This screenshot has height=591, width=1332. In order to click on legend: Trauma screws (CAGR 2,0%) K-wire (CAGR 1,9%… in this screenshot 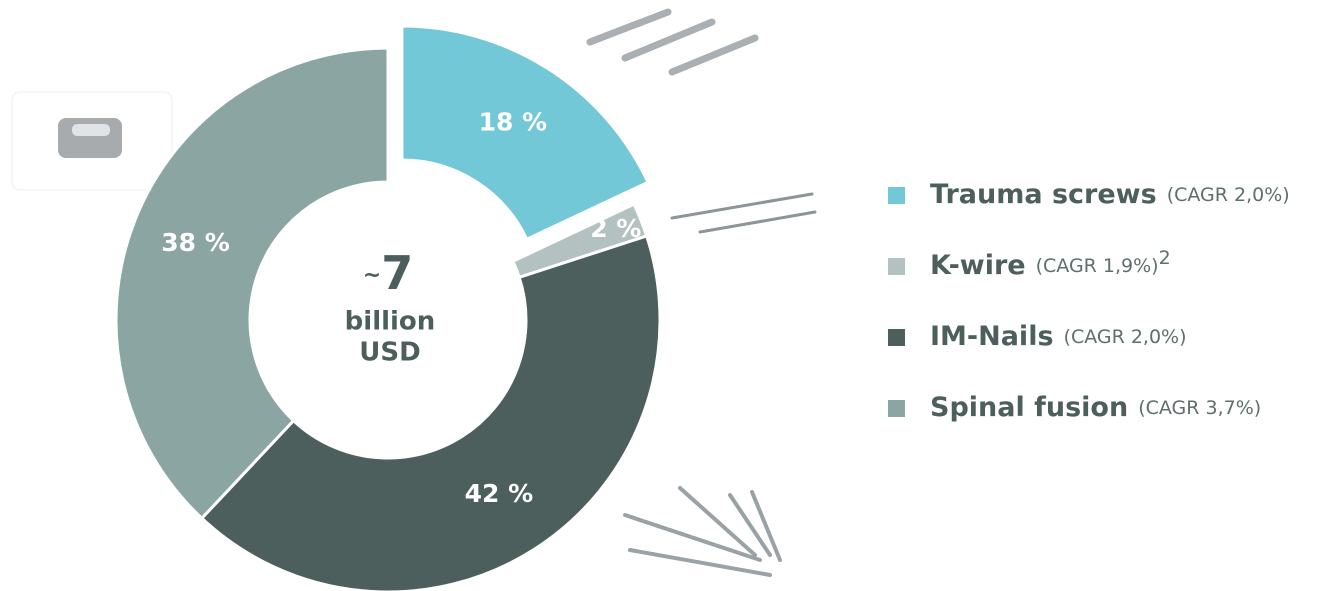, I will do `click(1089, 301)`.